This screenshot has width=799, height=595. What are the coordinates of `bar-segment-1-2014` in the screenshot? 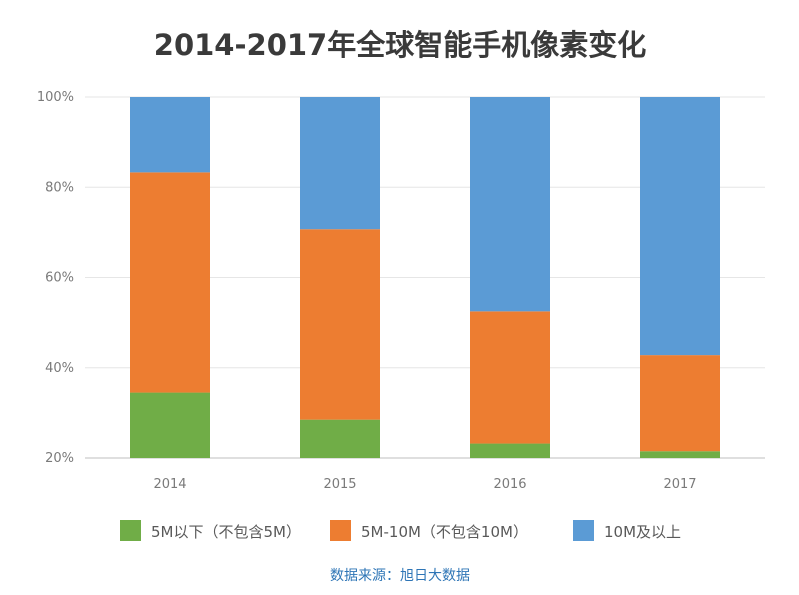 It's located at (170, 425).